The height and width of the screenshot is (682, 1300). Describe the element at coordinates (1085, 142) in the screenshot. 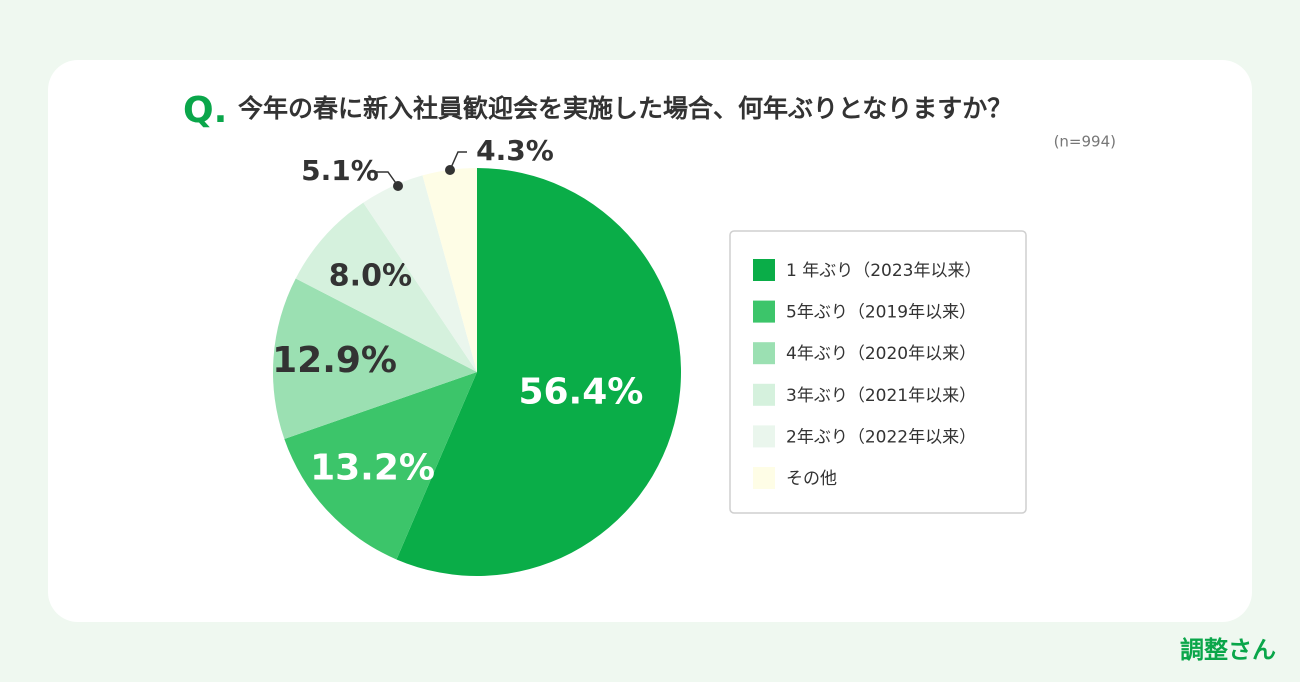

I see `subtitle: (n=994)` at that location.